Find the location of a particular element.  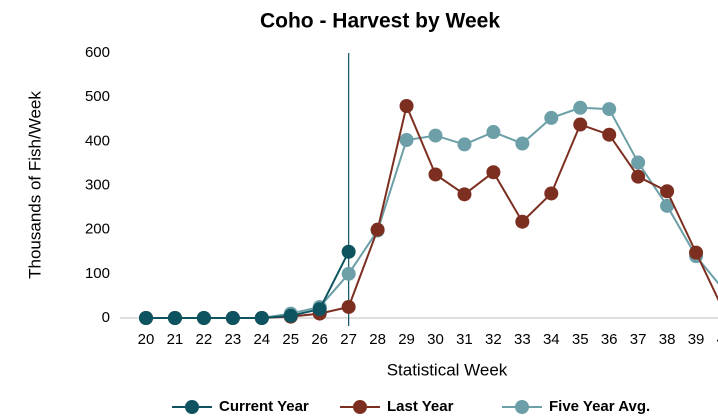

x-tick-label: 24 is located at coordinates (261, 339).